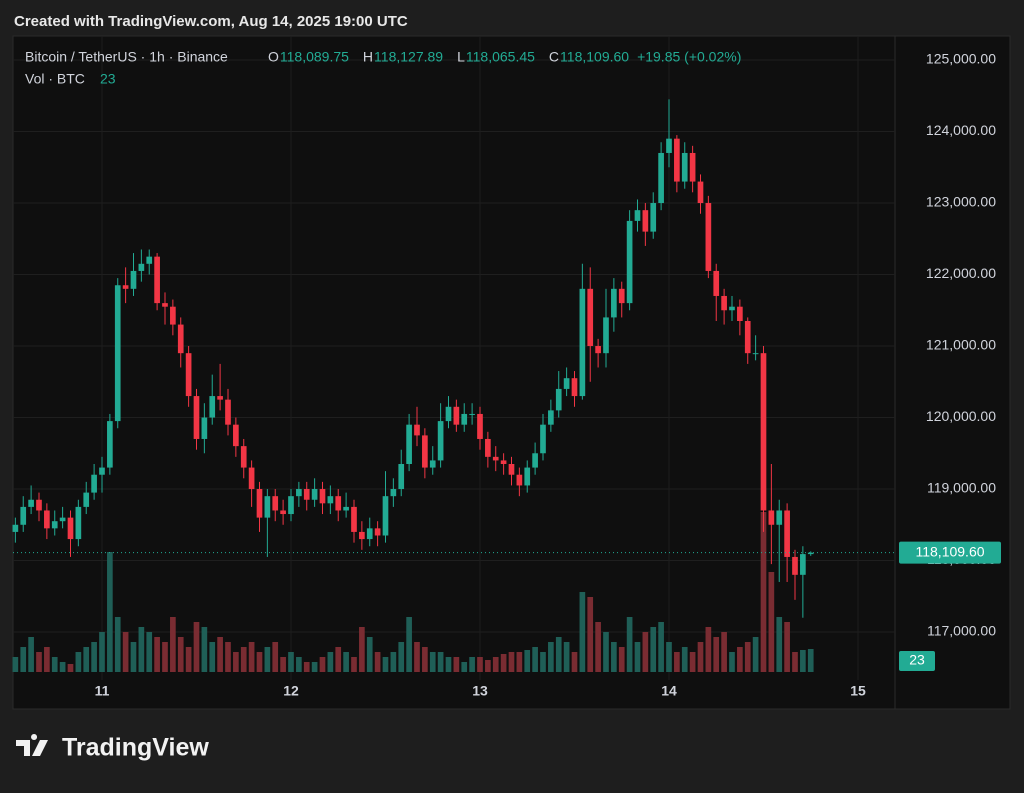  Describe the element at coordinates (961, 202) in the screenshot. I see `y-tick-label: 123,000.00` at that location.